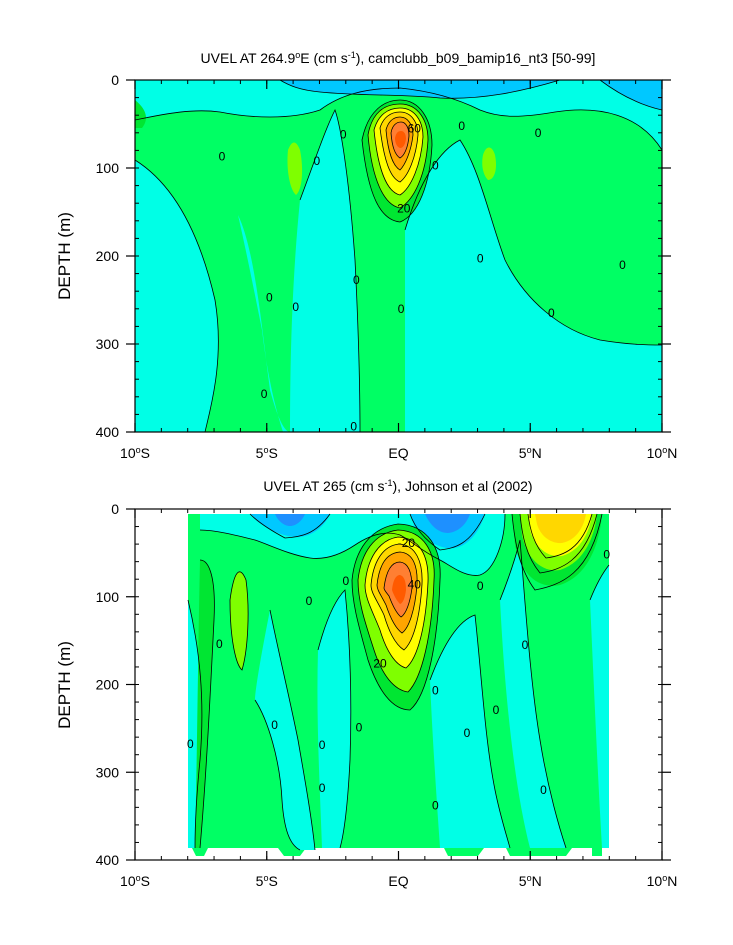 The image size is (733, 945). Describe the element at coordinates (407, 543) in the screenshot. I see `contour-label: -20` at that location.